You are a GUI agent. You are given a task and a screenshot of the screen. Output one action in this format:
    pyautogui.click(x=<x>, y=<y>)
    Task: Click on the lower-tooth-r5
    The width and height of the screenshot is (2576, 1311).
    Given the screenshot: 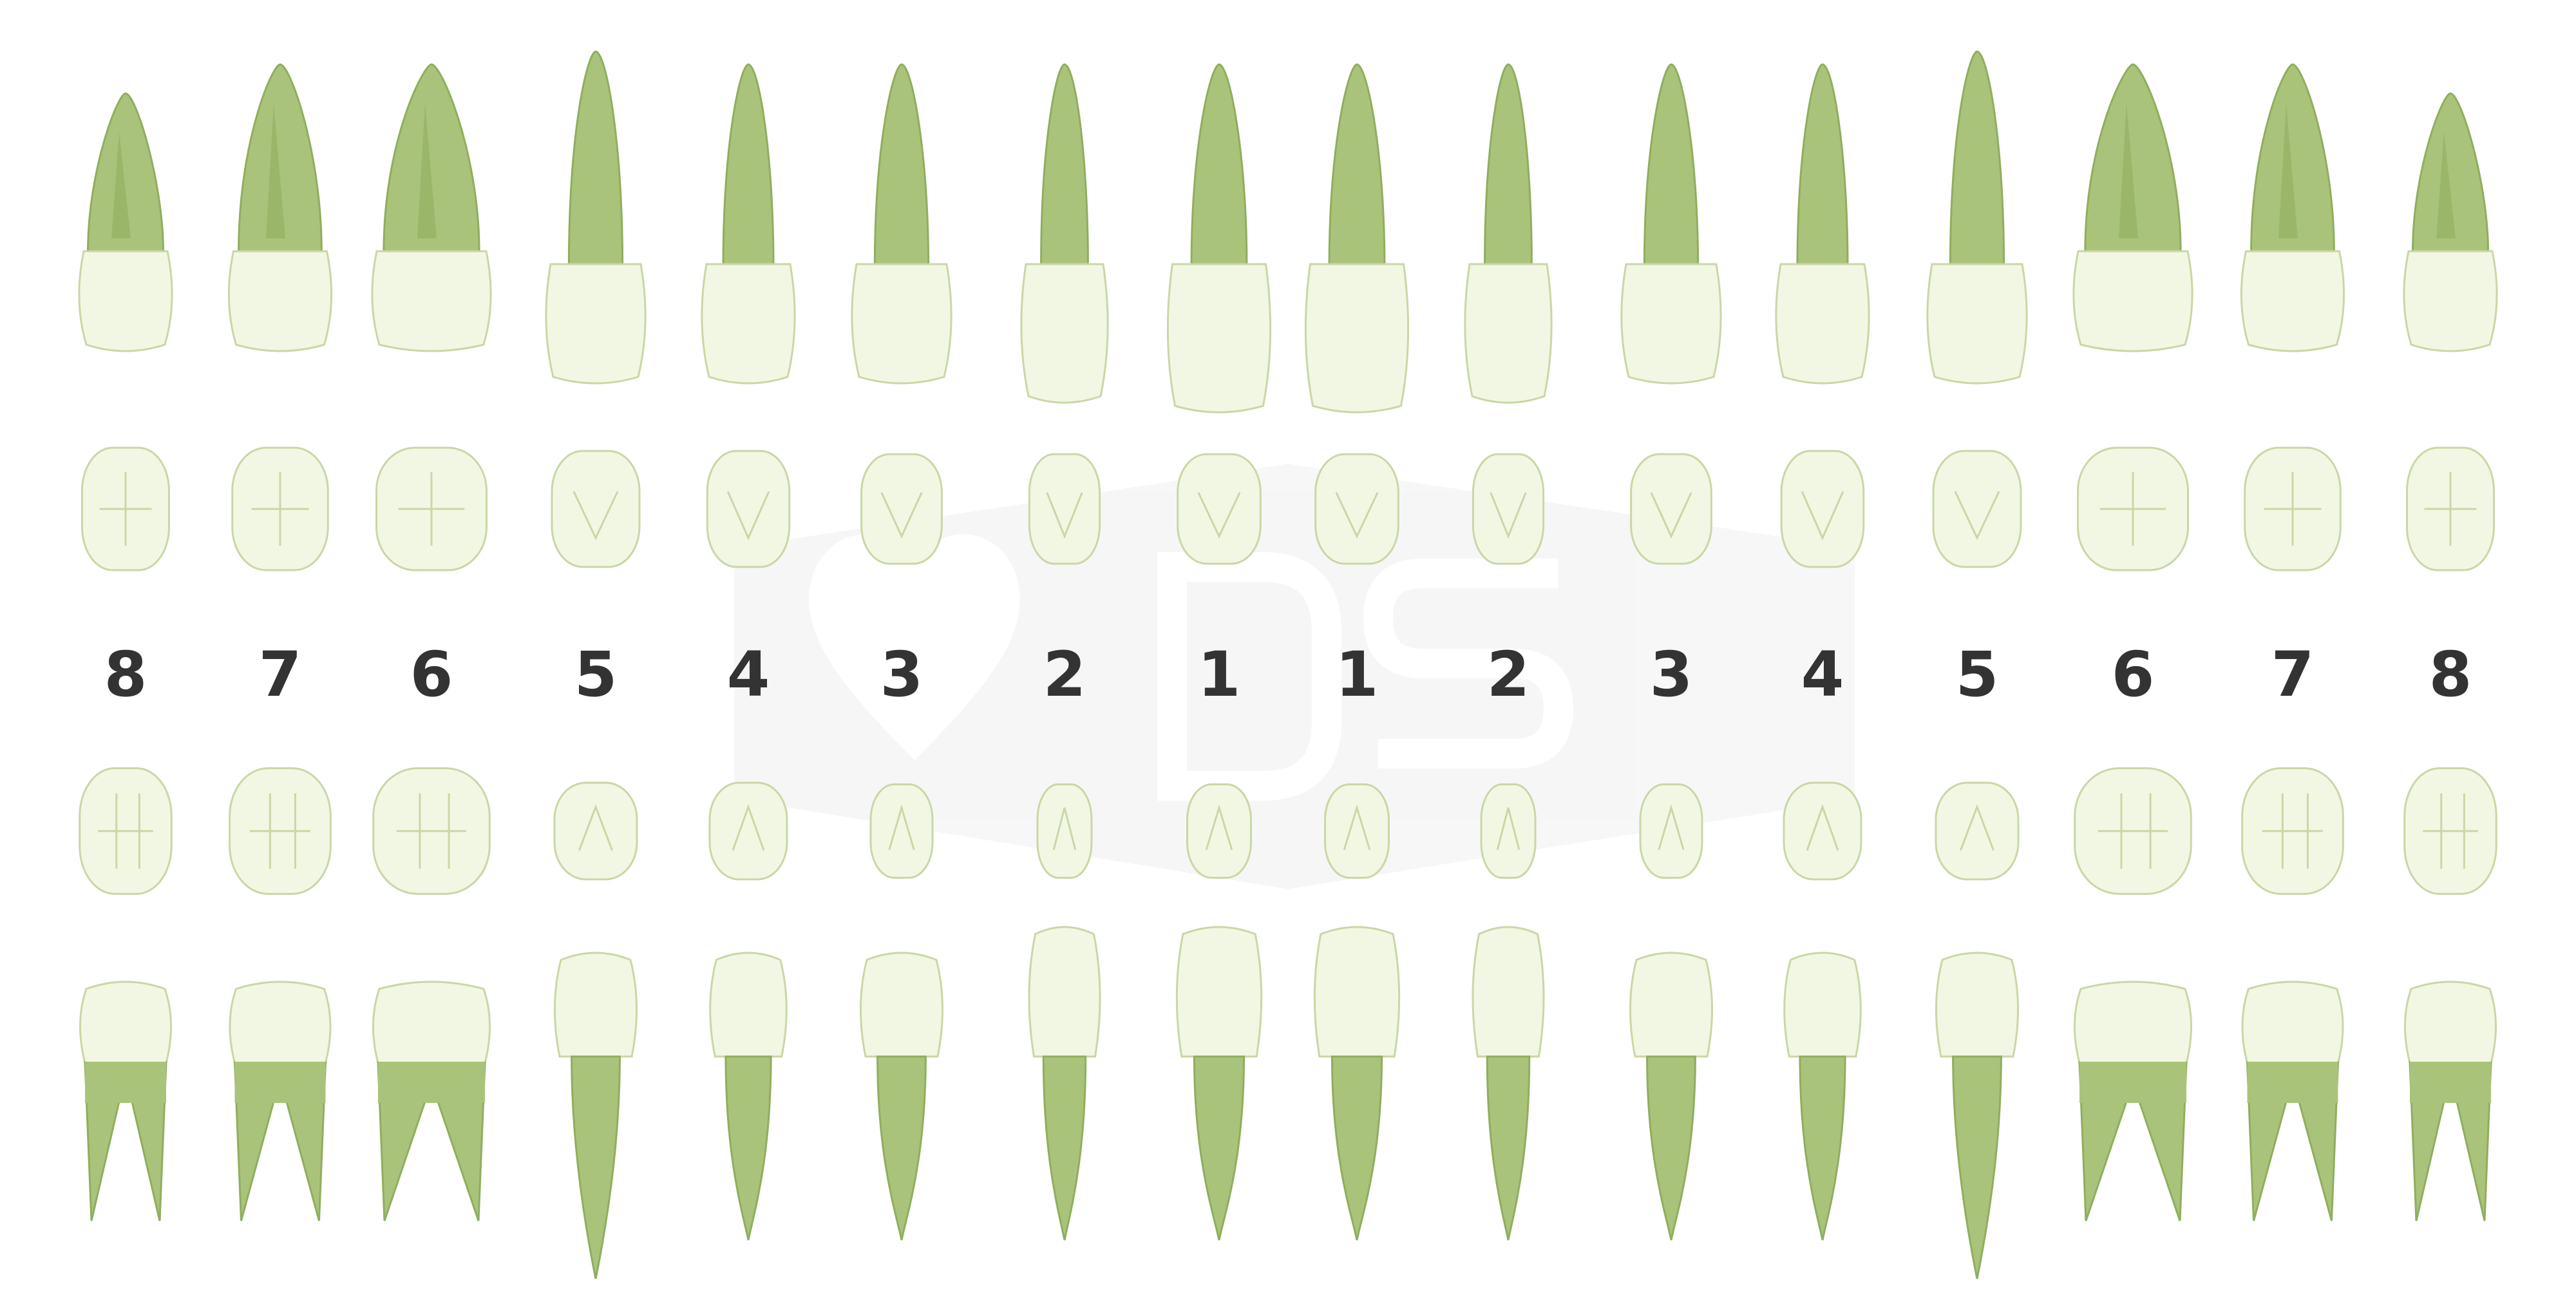 What is the action you would take?
    pyautogui.click(x=595, y=1115)
    